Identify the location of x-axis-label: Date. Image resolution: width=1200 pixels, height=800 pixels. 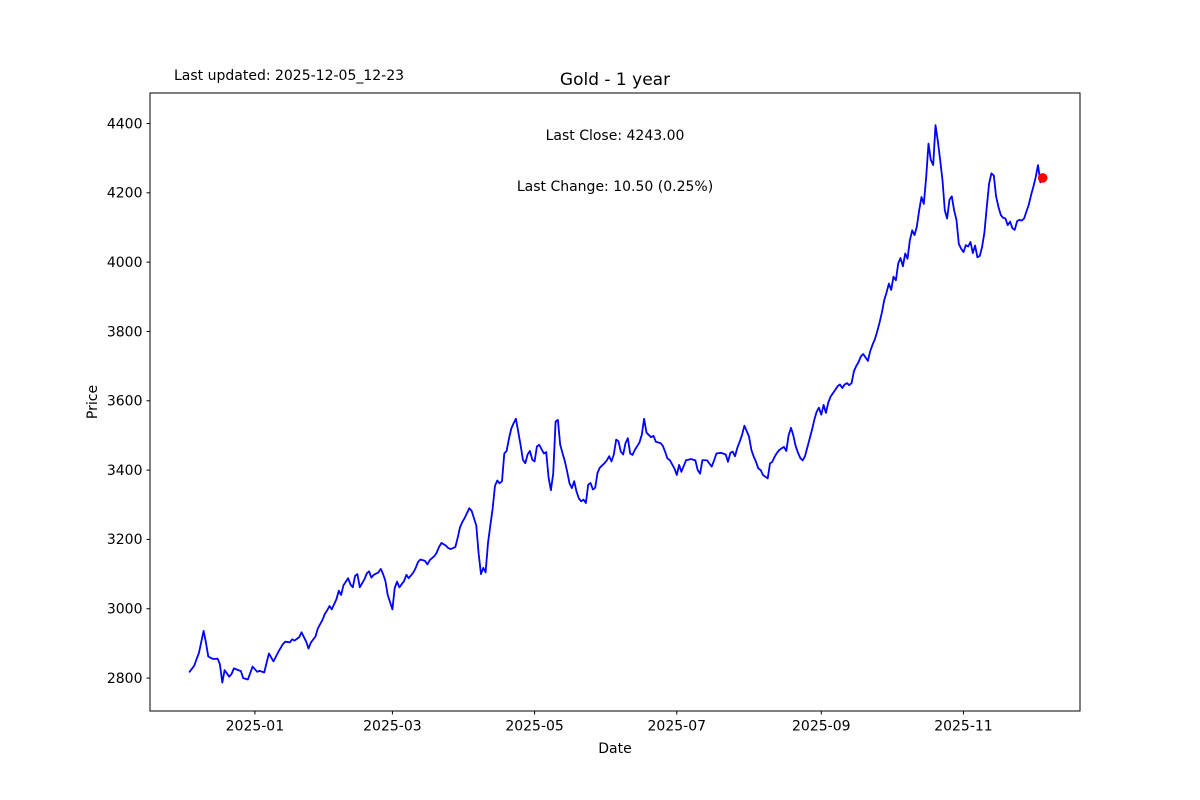
(615, 749).